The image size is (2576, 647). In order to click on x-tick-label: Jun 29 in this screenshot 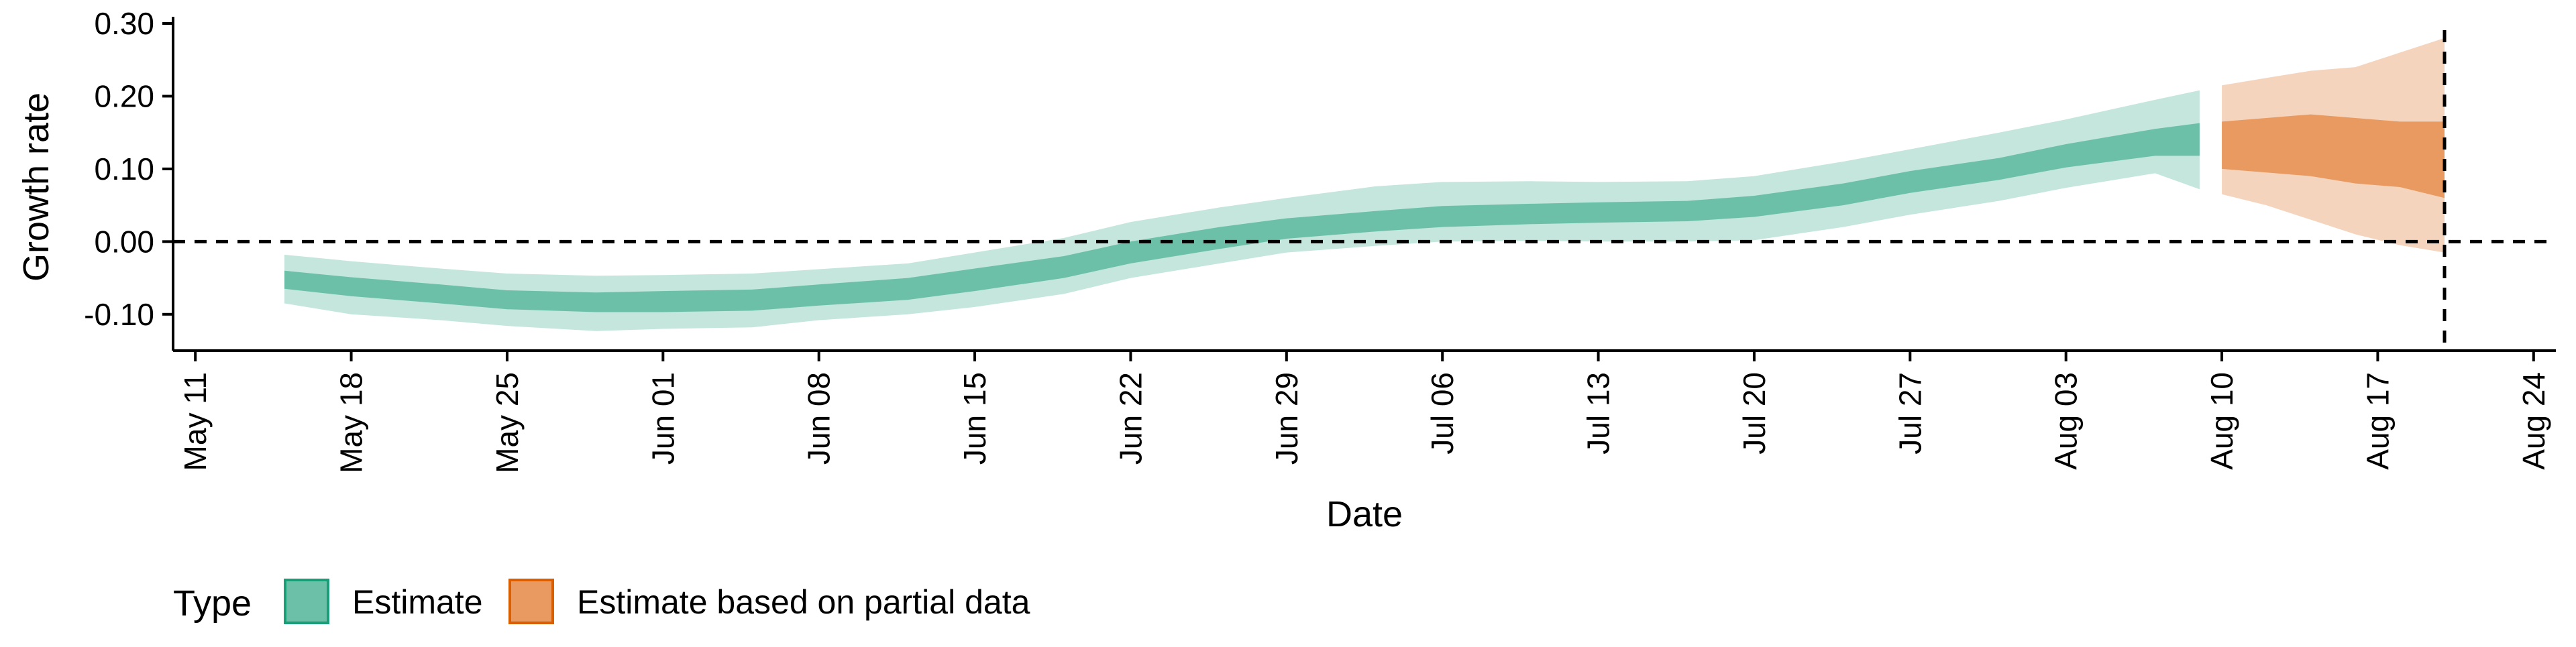, I will do `click(1286, 418)`.